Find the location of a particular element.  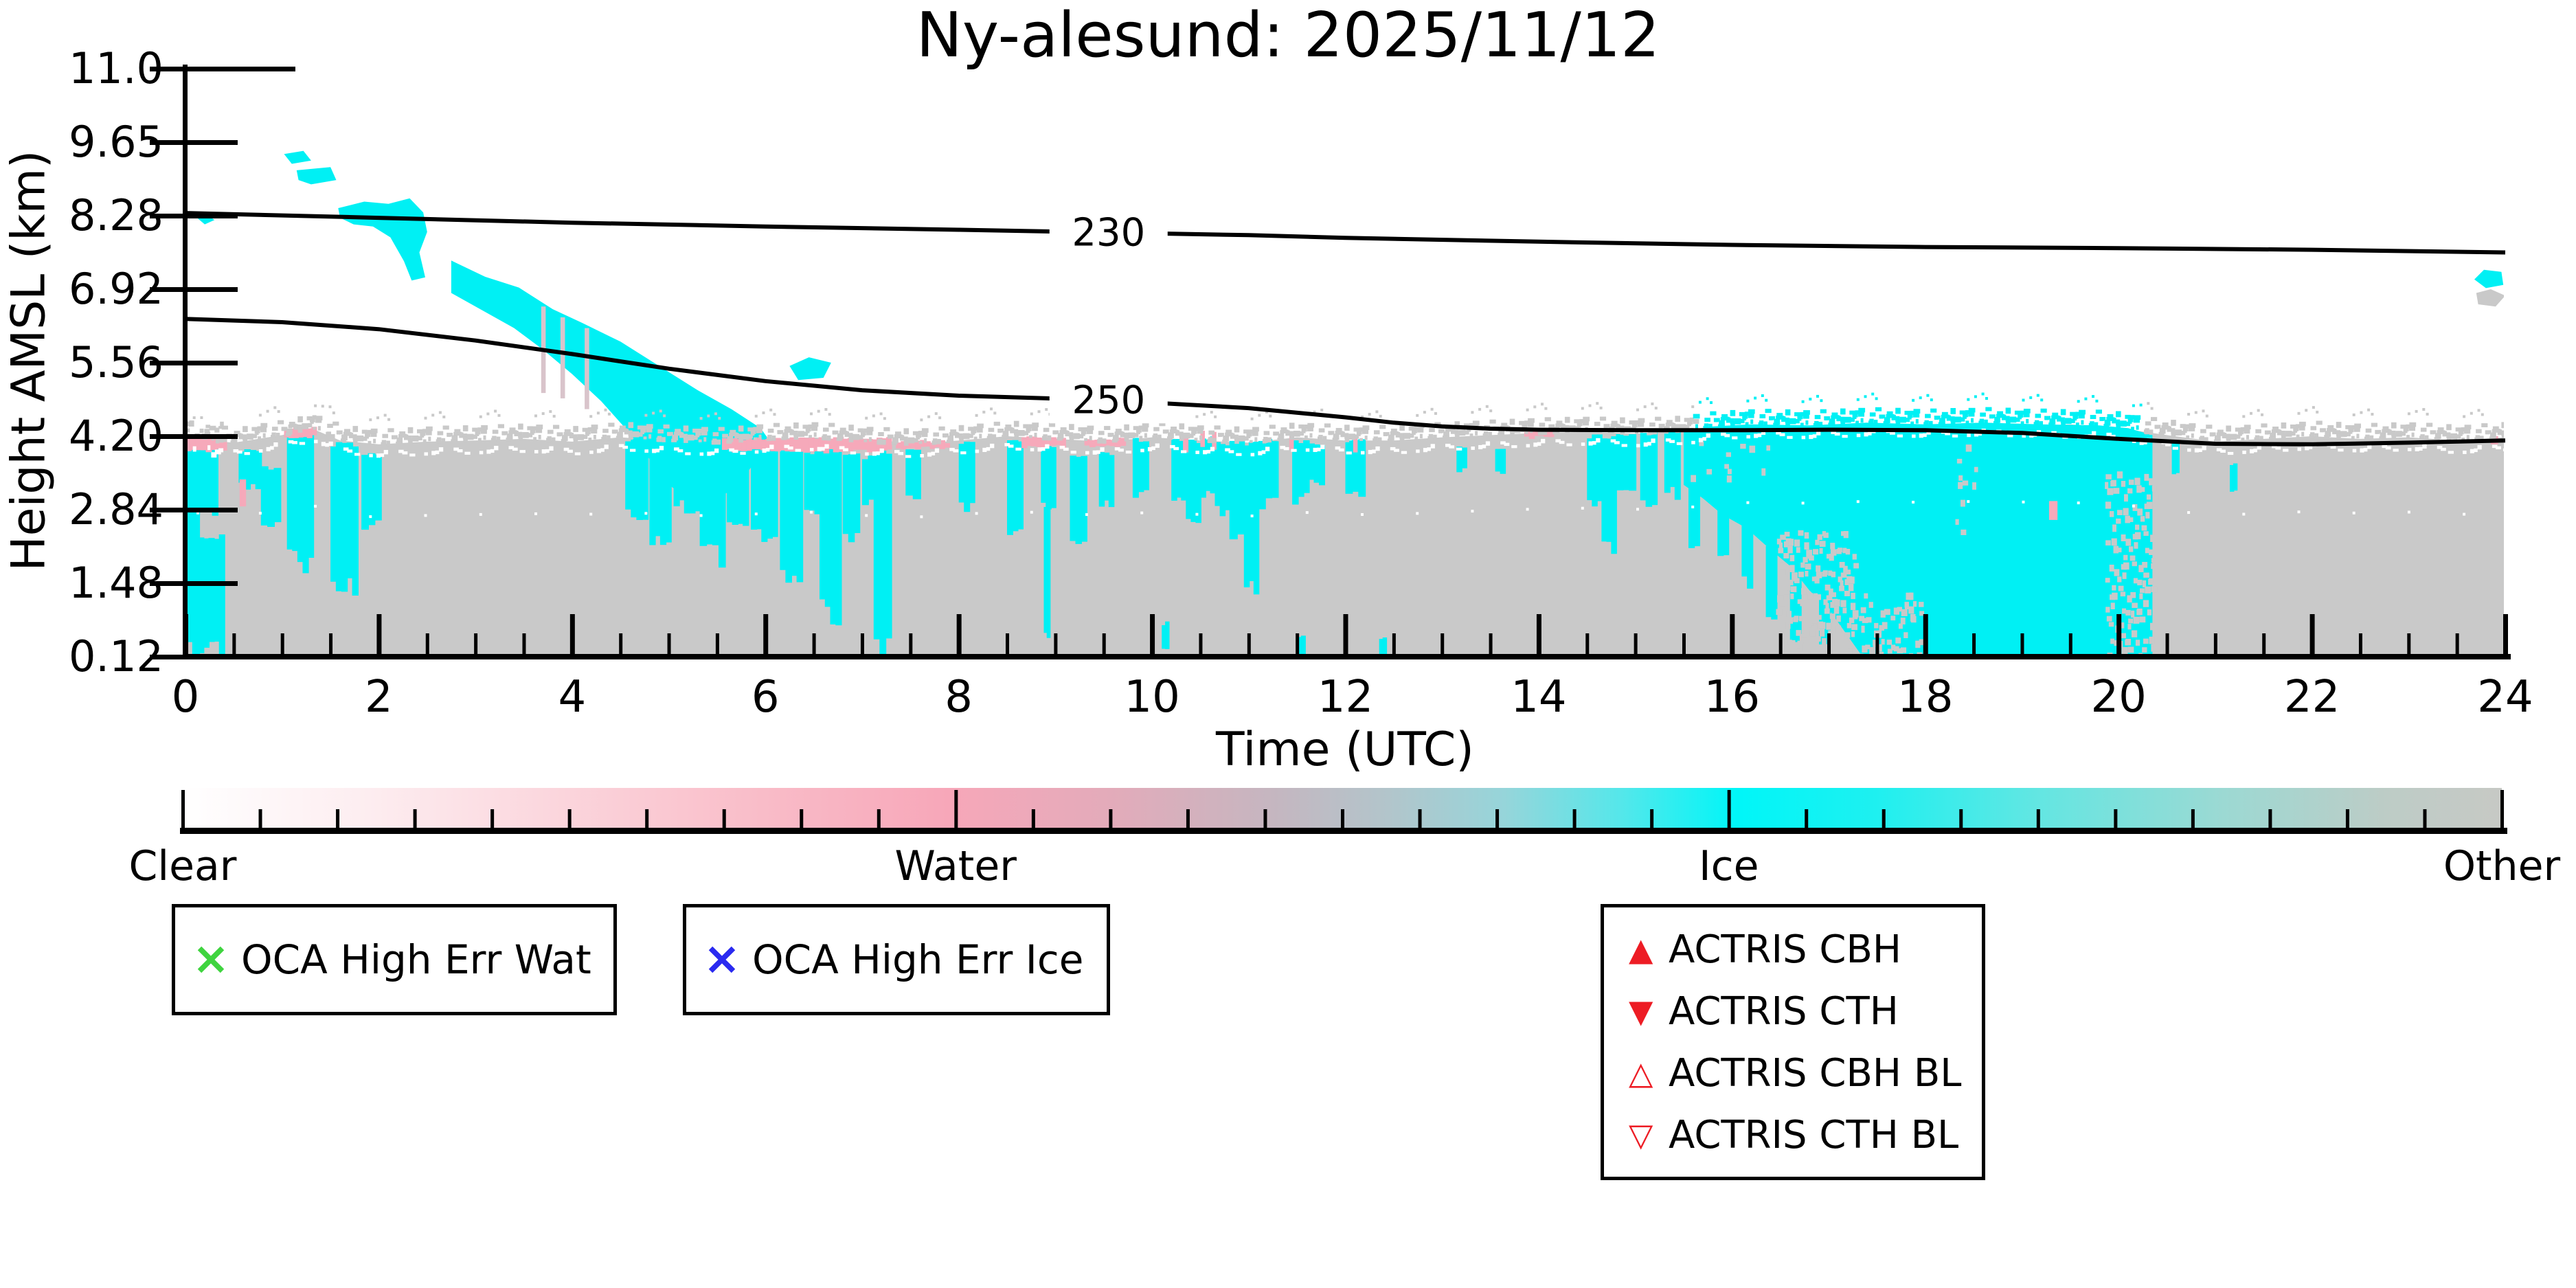

legend-row-actris-cbh: ▲ ACTRIS CBH is located at coordinates (1765, 949).